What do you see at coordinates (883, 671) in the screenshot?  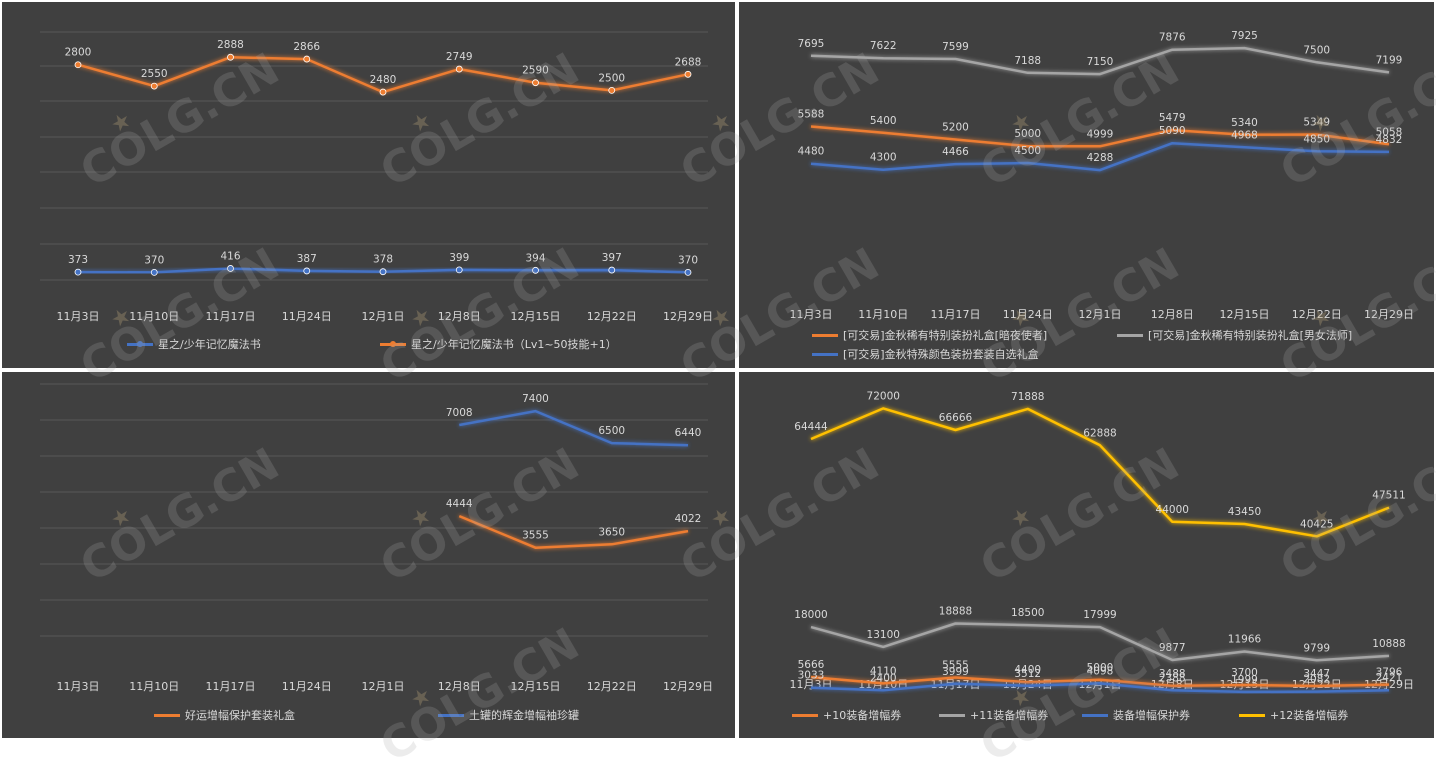 I see `data-label: 4110` at bounding box center [883, 671].